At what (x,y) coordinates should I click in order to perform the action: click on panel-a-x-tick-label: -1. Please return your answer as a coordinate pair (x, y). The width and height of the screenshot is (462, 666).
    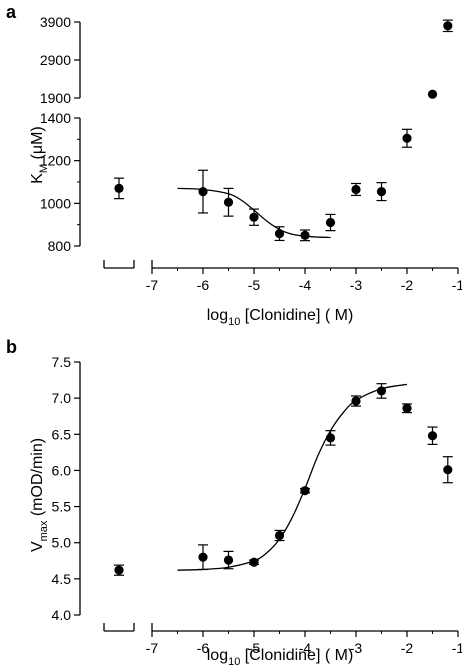
    Looking at the image, I should click on (457, 285).